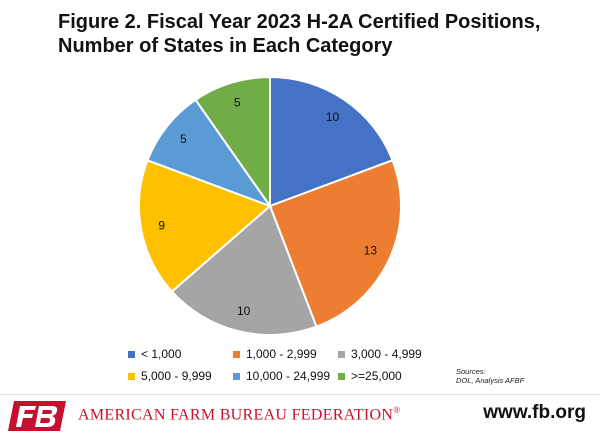  I want to click on legend-label: 1,000 - 2,999, so click(281, 354).